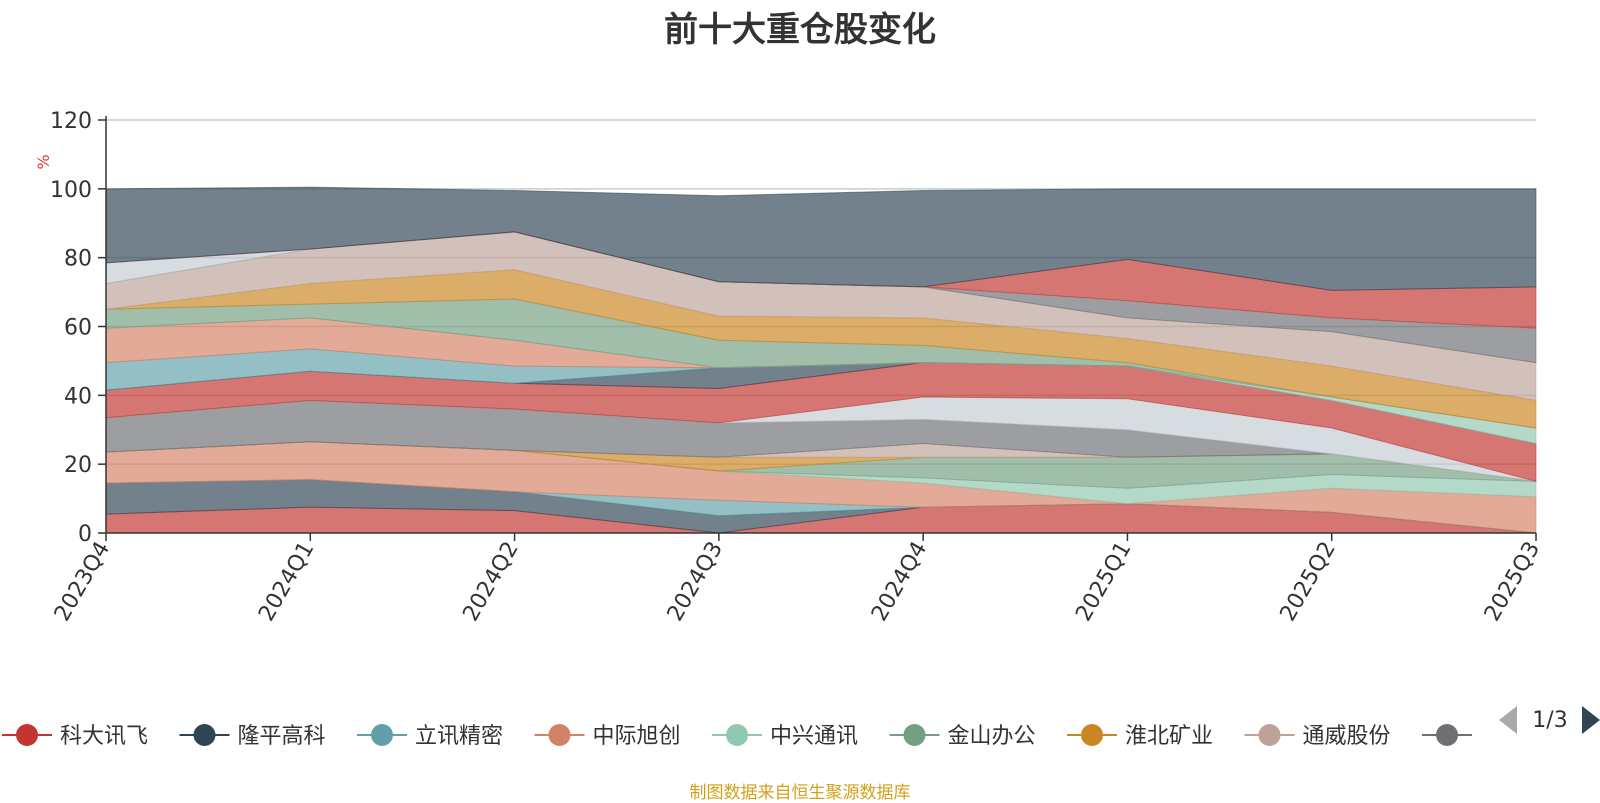 The height and width of the screenshot is (803, 1600). Describe the element at coordinates (78, 328) in the screenshot. I see `y-tick-label: 60` at that location.